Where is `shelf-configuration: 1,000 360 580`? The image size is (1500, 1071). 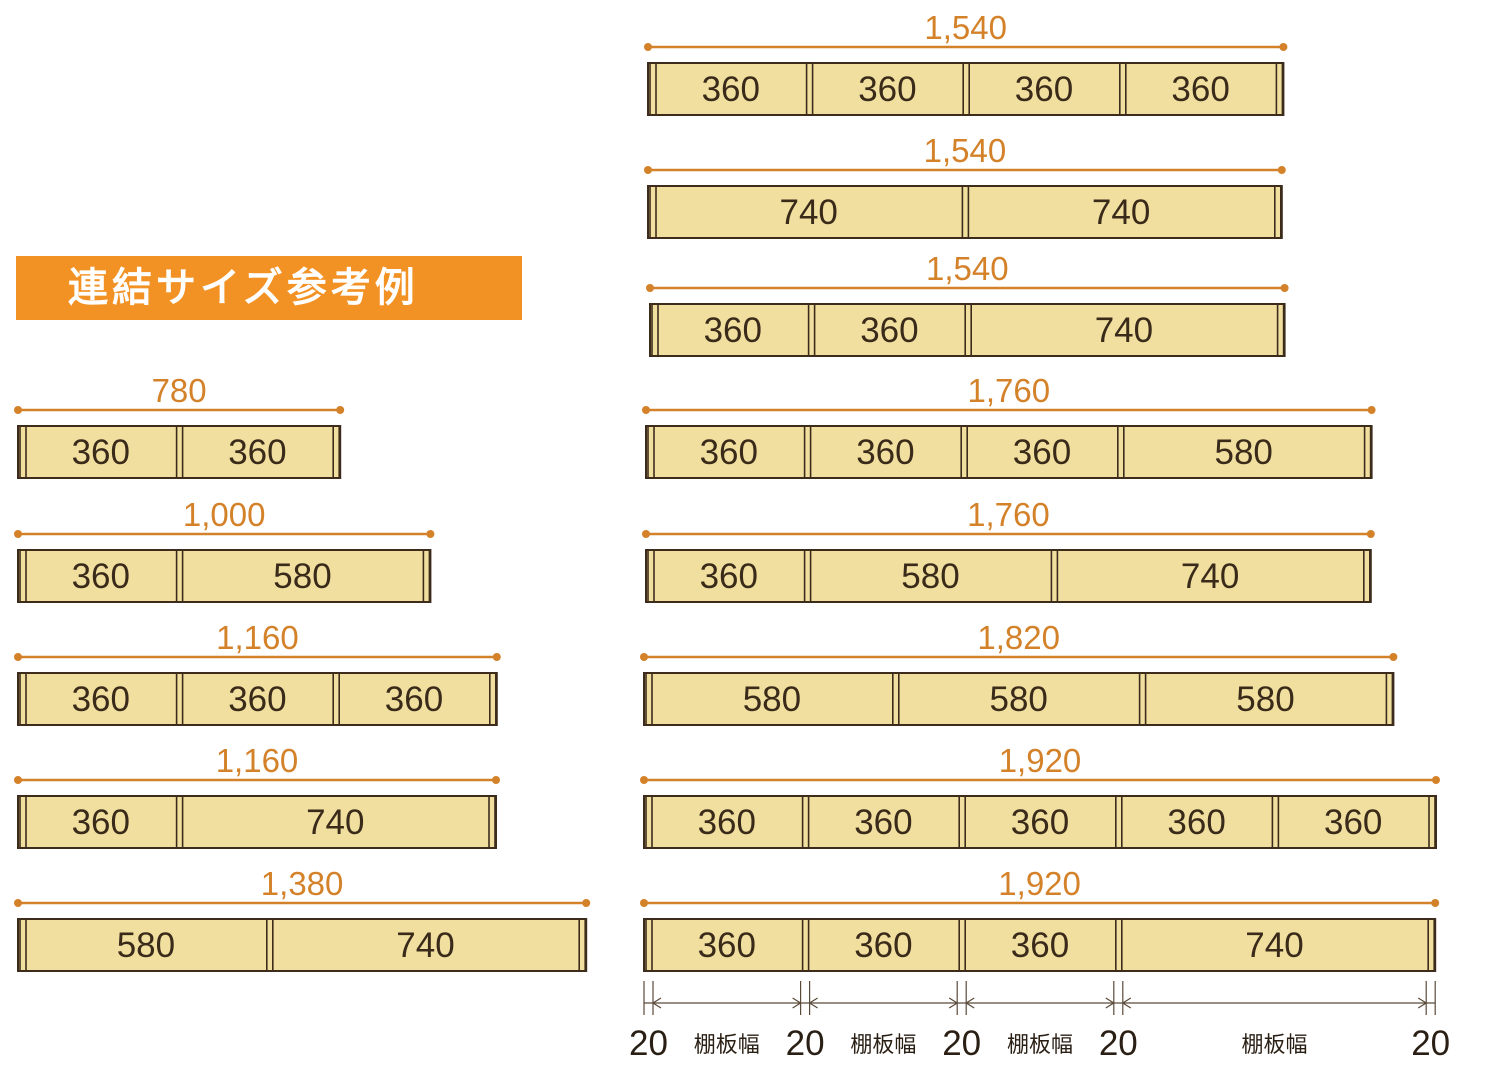
shelf-configuration: 1,000 360 580 is located at coordinates (224, 549).